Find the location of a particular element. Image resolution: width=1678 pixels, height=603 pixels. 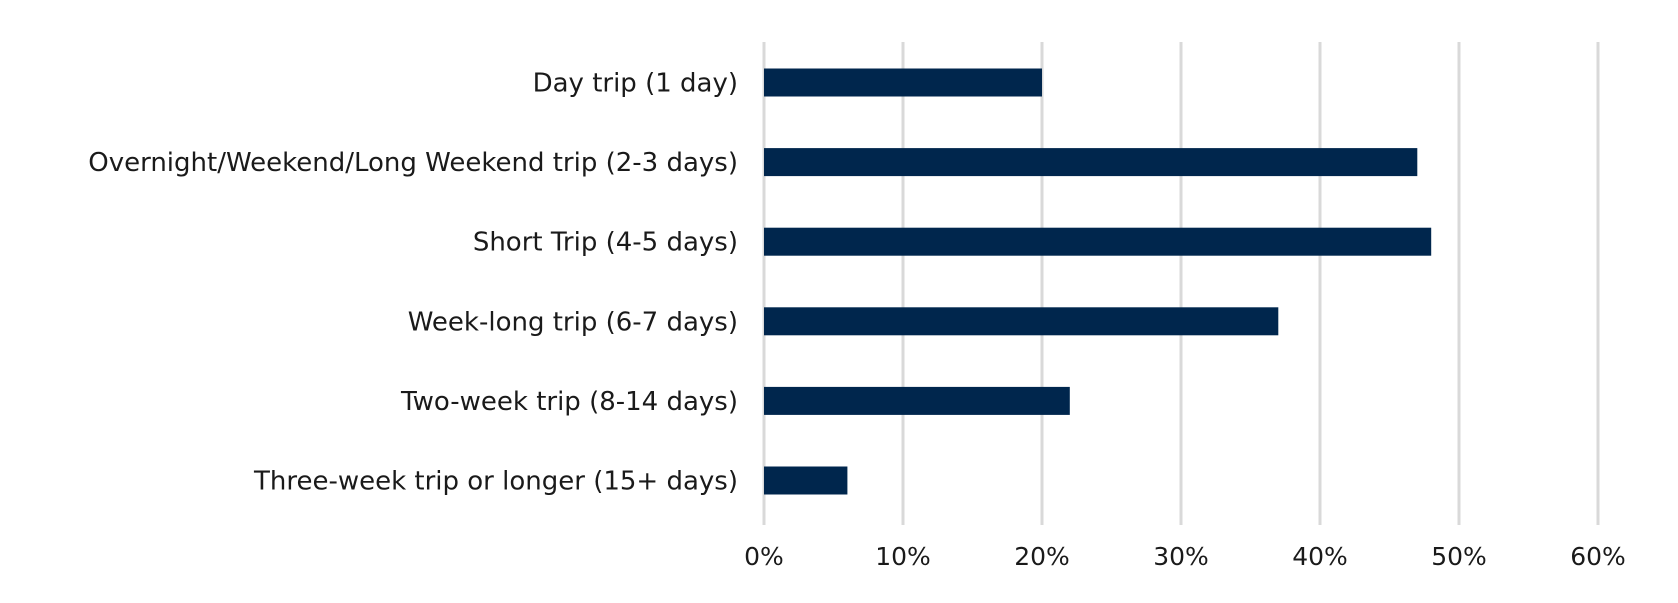

x-tick-label: 30% is located at coordinates (1181, 556).